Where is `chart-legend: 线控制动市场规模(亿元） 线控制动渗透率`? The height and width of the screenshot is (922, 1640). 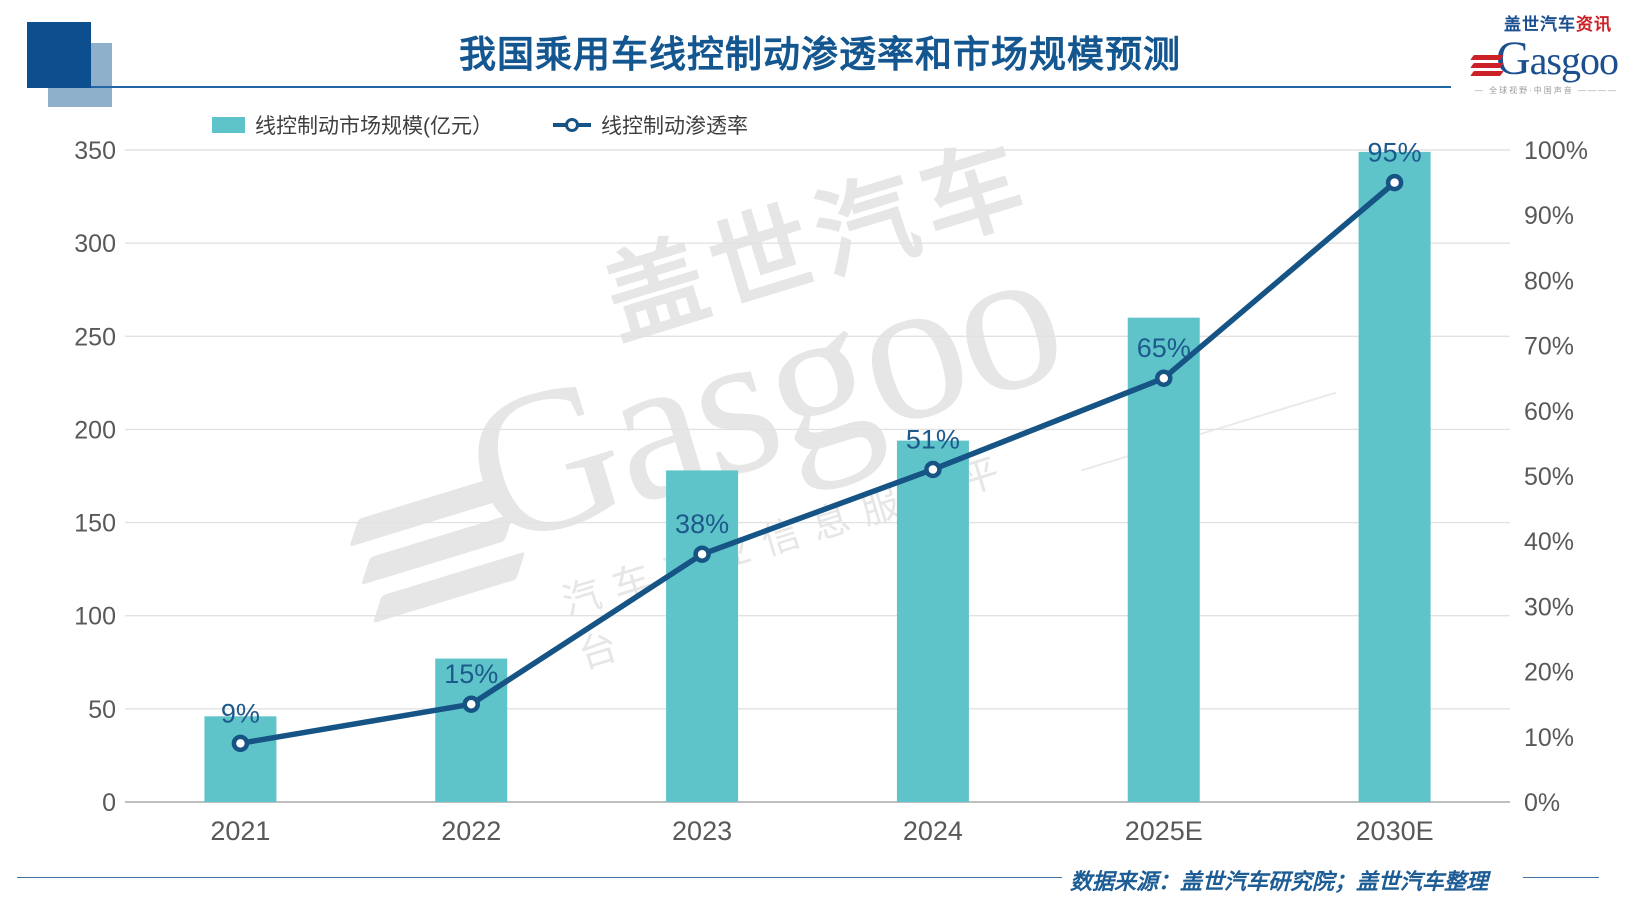
chart-legend: 线控制动市场规模(亿元） 线控制动渗透率 is located at coordinates (480, 125).